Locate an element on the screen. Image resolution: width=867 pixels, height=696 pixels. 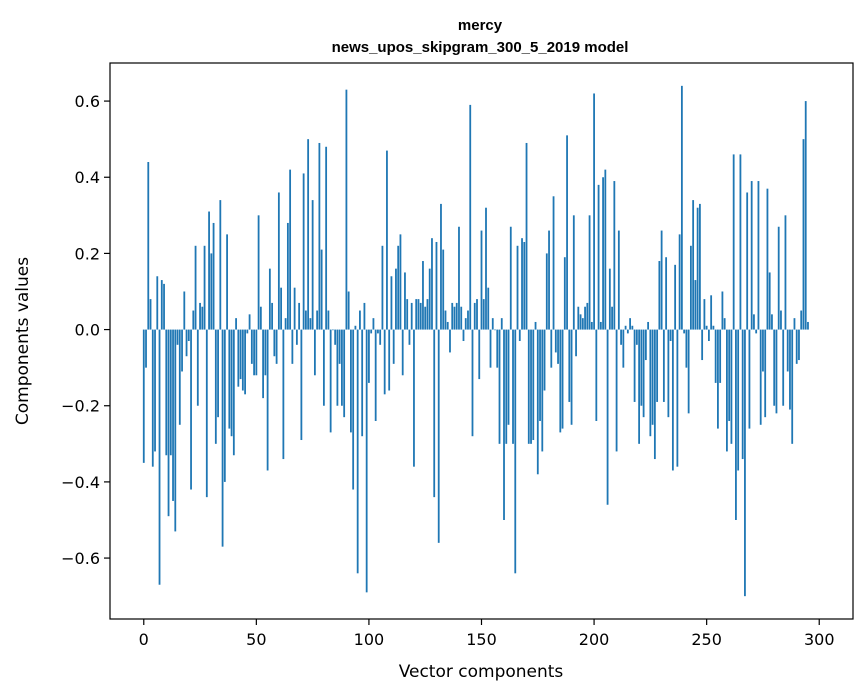
x-tick-label: 250 is located at coordinates (706, 639).